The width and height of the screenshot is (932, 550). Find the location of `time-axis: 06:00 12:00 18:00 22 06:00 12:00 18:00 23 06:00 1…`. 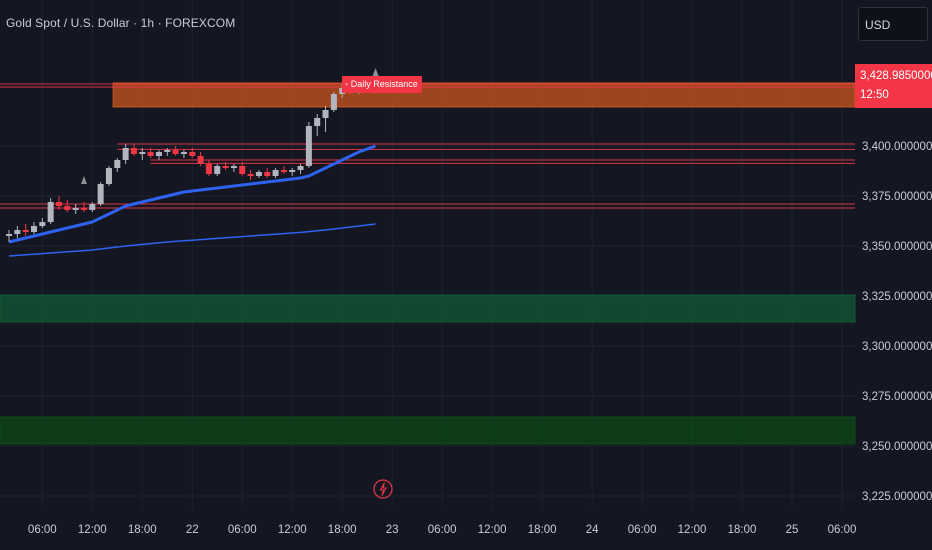

time-axis: 06:00 12:00 18:00 22 06:00 12:00 18:00 23 06:00 1… is located at coordinates (442, 530).